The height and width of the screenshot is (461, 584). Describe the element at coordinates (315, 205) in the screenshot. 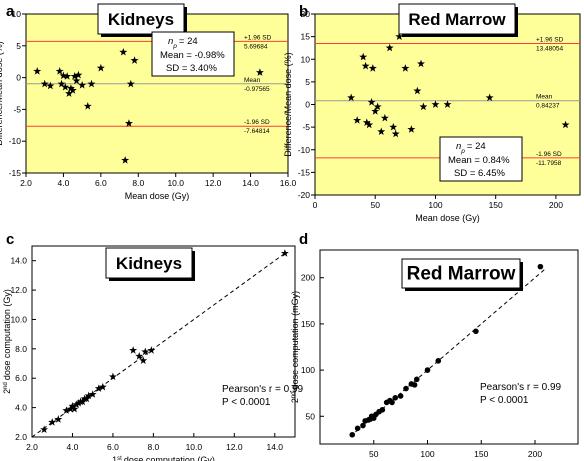

I see `panel-b-xtick-label-0: 0` at that location.